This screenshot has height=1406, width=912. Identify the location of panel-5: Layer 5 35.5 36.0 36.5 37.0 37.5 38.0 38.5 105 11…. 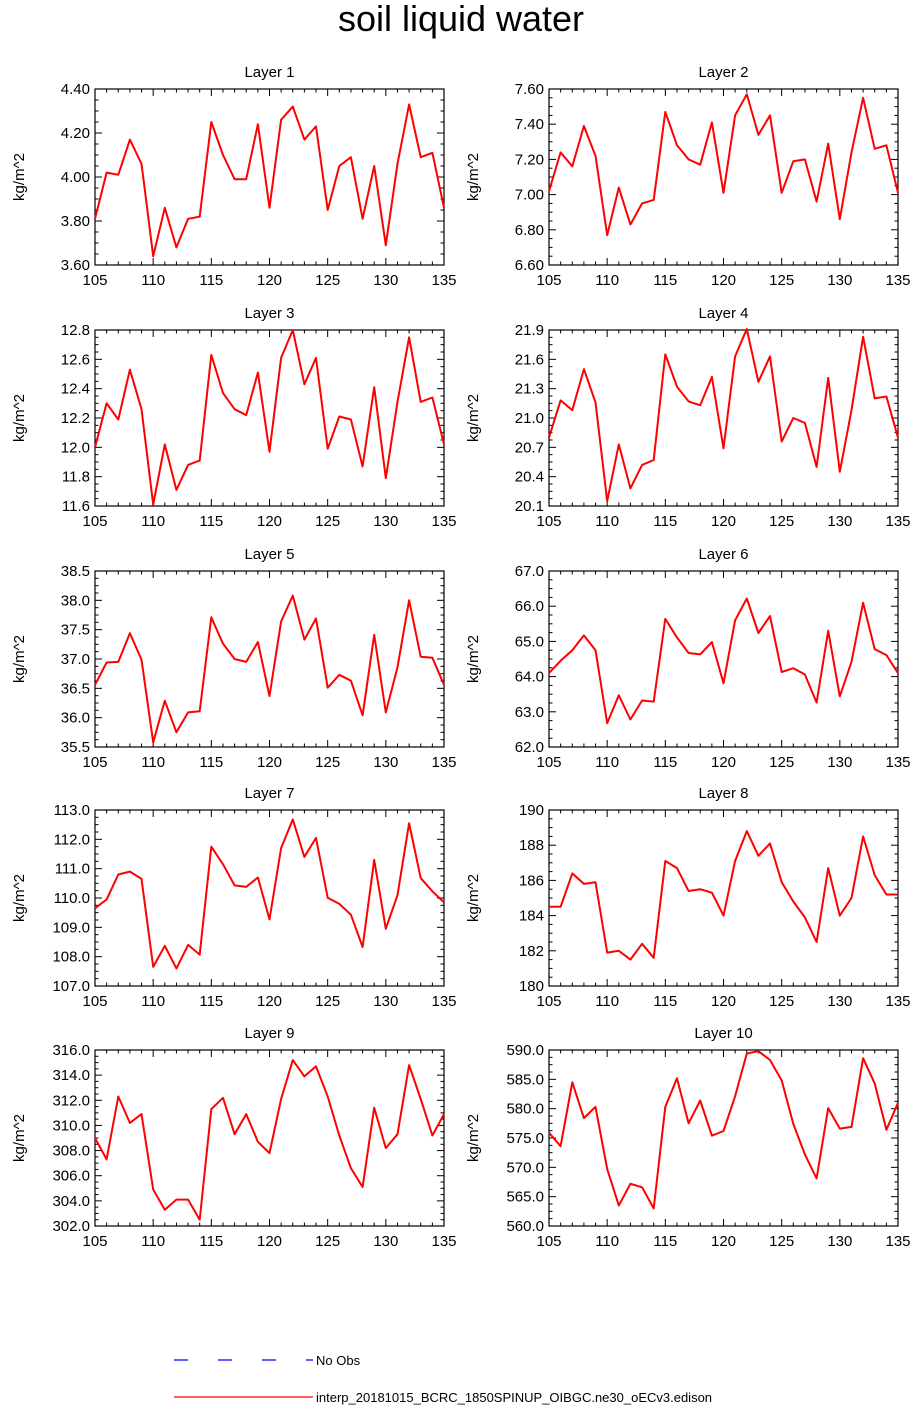
(234, 658).